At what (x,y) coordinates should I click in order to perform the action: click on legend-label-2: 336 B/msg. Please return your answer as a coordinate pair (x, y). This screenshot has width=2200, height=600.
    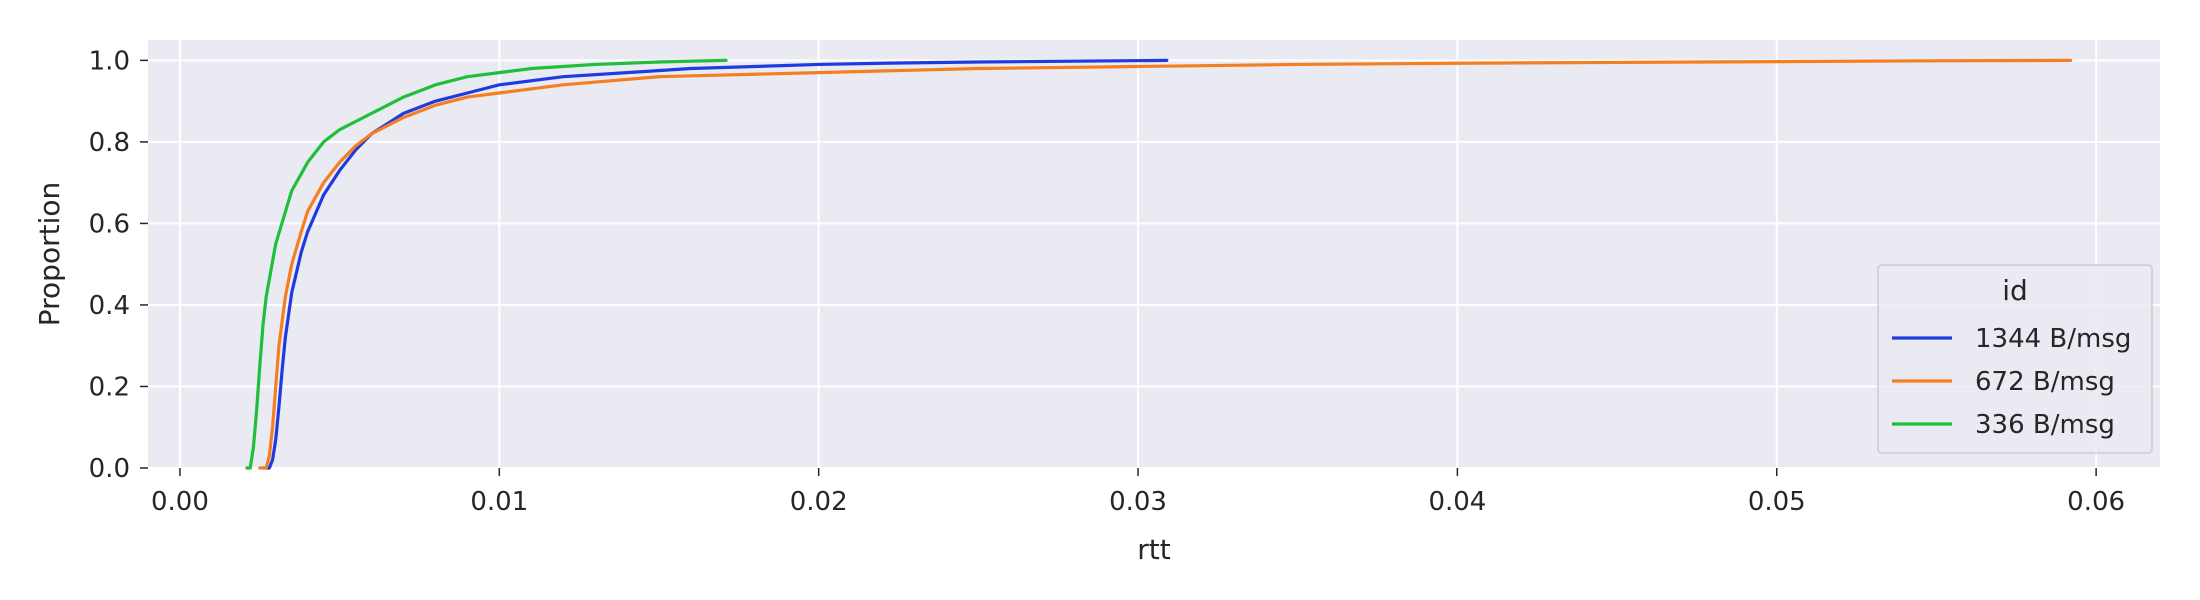
    Looking at the image, I should click on (2045, 425).